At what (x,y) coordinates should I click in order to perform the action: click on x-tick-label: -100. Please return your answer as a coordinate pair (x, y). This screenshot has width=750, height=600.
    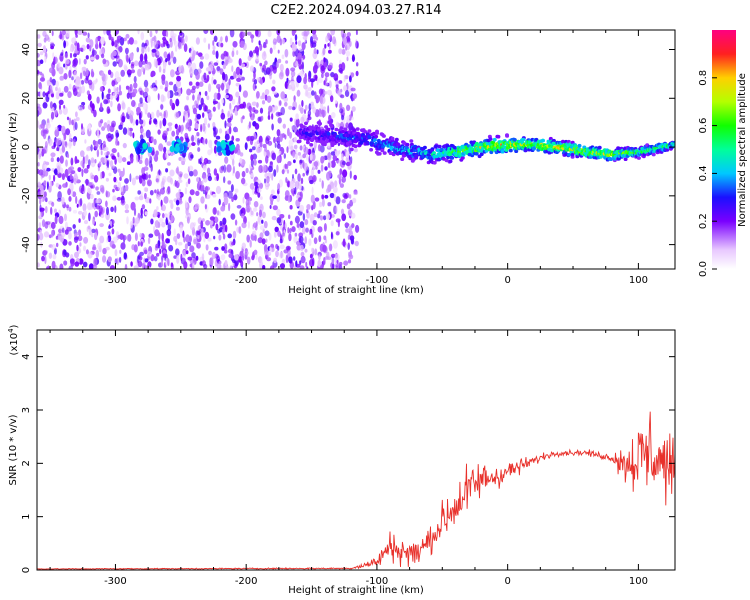
    Looking at the image, I should click on (377, 581).